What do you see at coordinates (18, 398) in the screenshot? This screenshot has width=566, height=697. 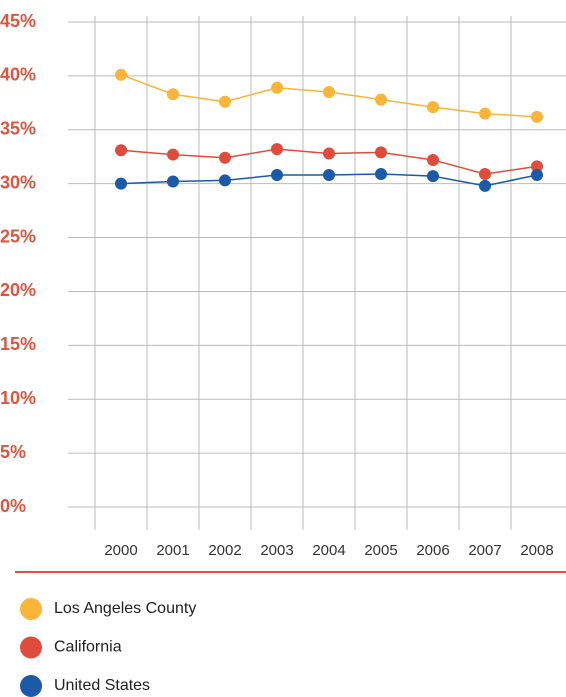 I see `y-tick-label: 10%` at bounding box center [18, 398].